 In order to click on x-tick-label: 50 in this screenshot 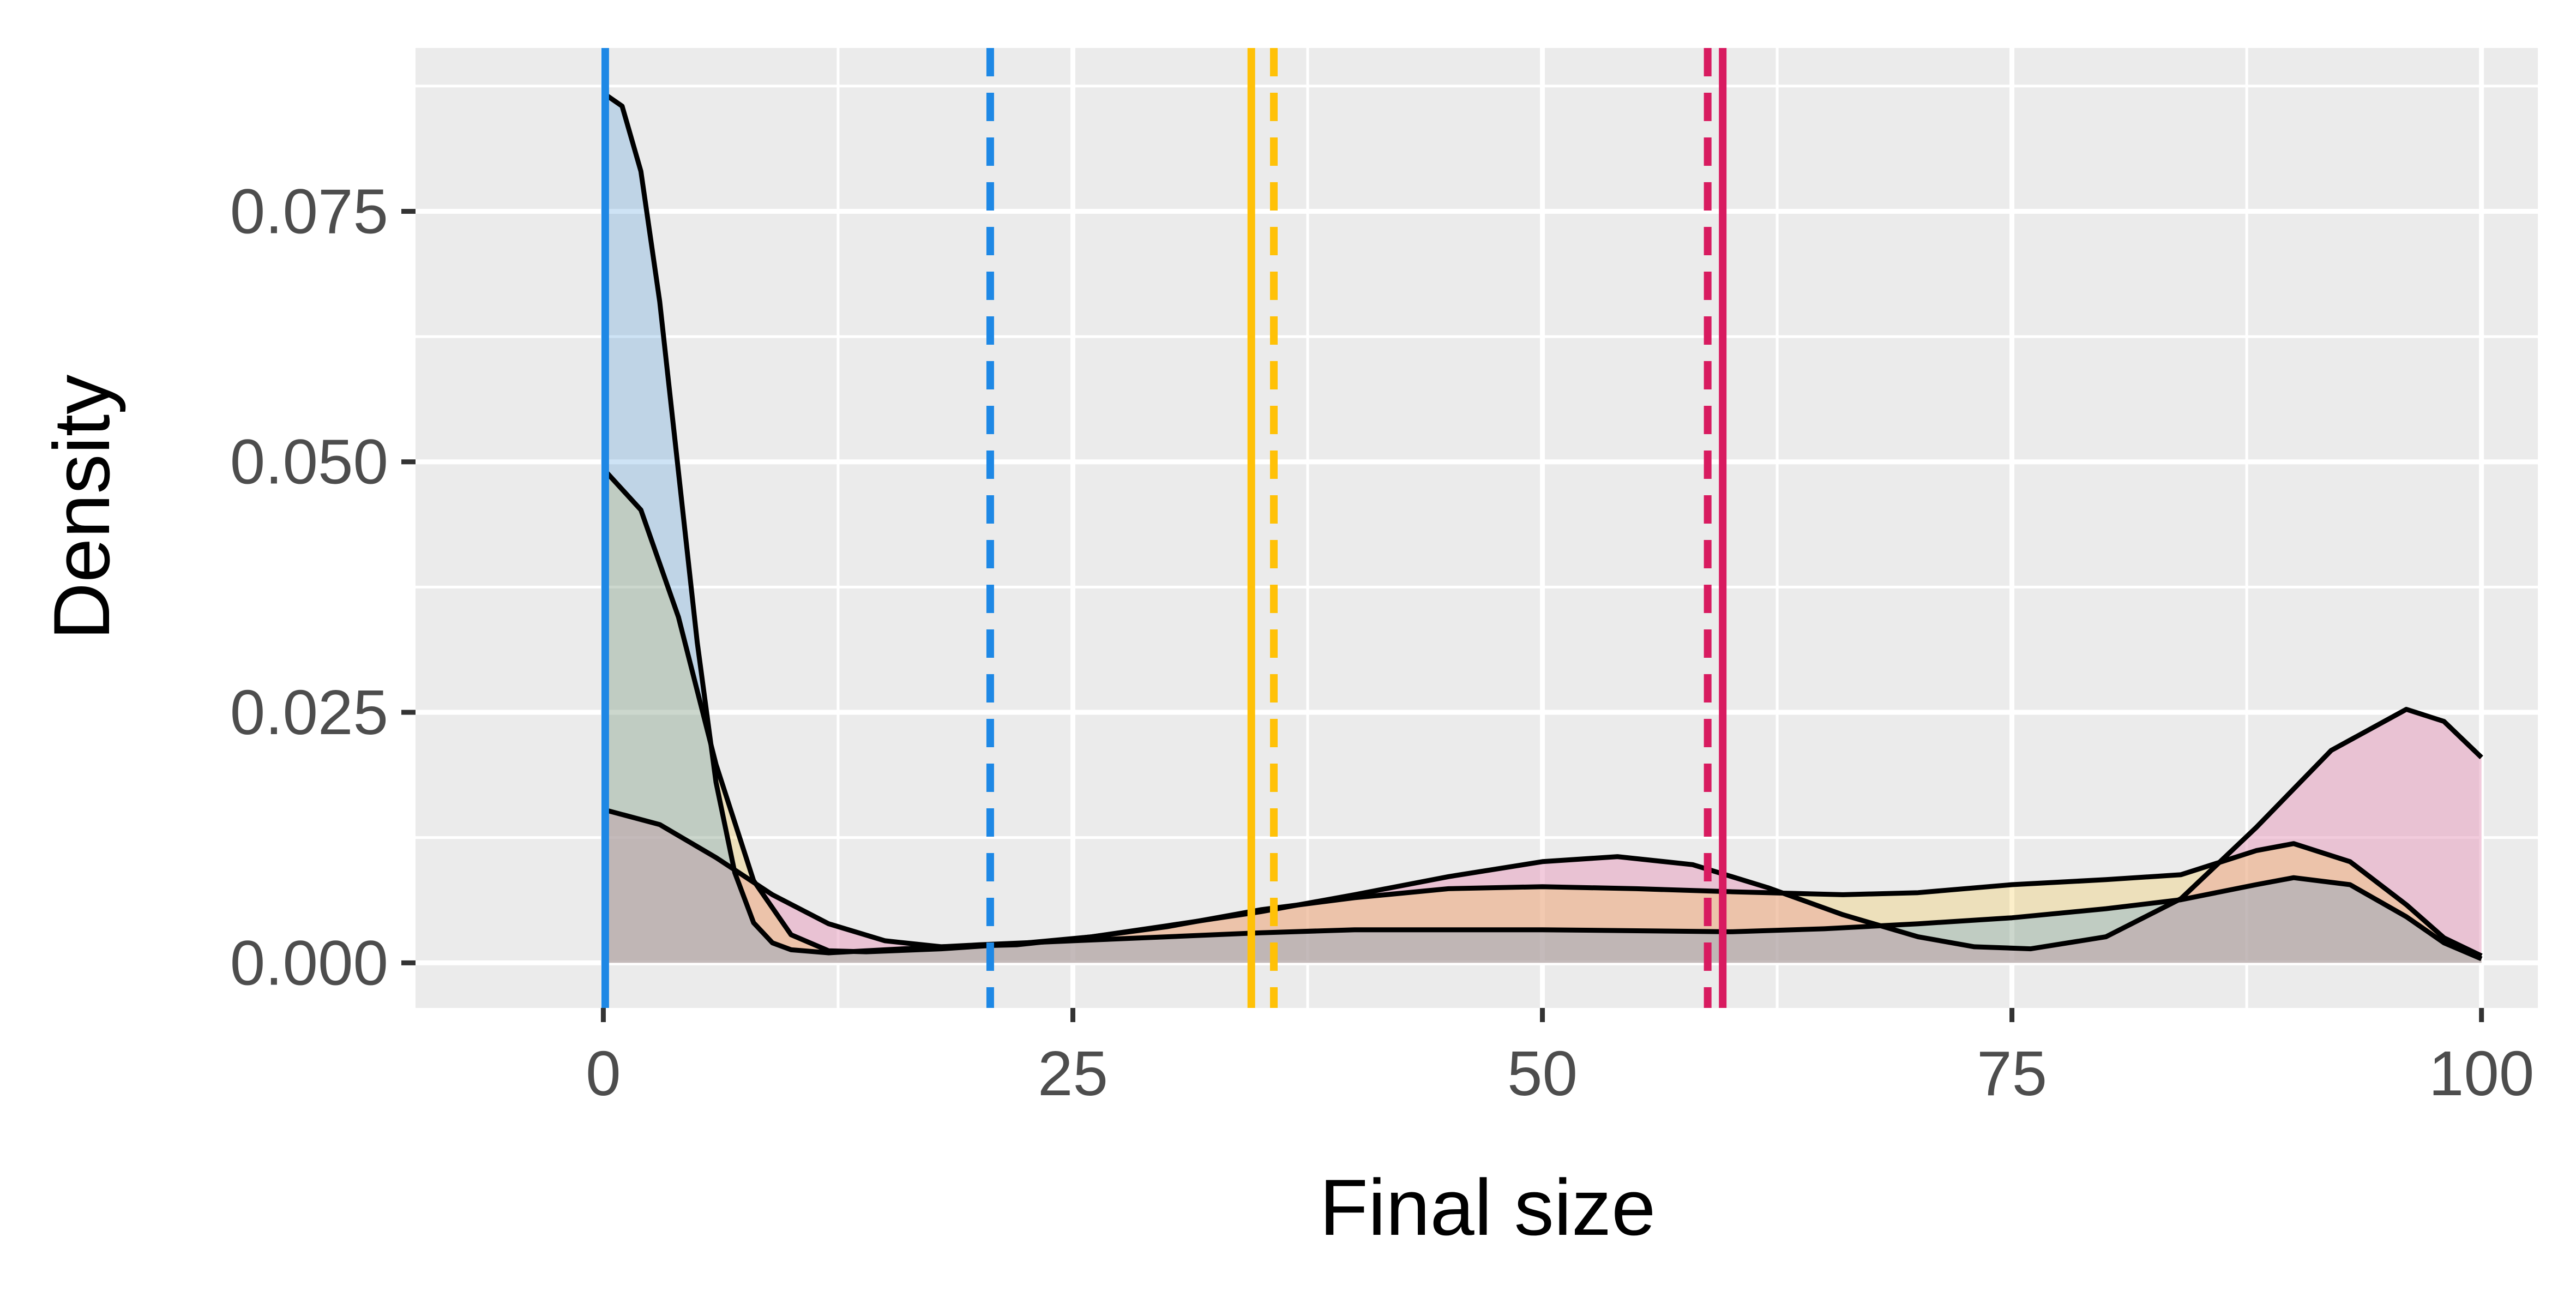, I will do `click(1542, 1073)`.